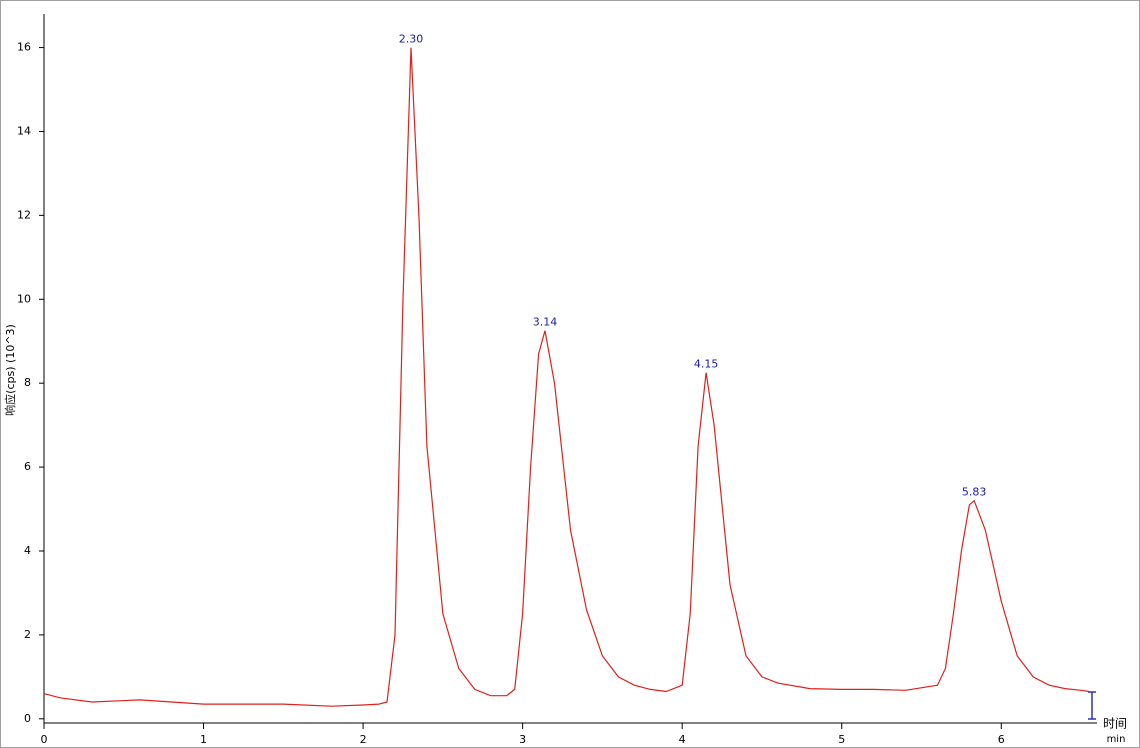 Image resolution: width=1140 pixels, height=748 pixels. I want to click on y-axis-label: 响应(cps) (10^3), so click(10, 370).